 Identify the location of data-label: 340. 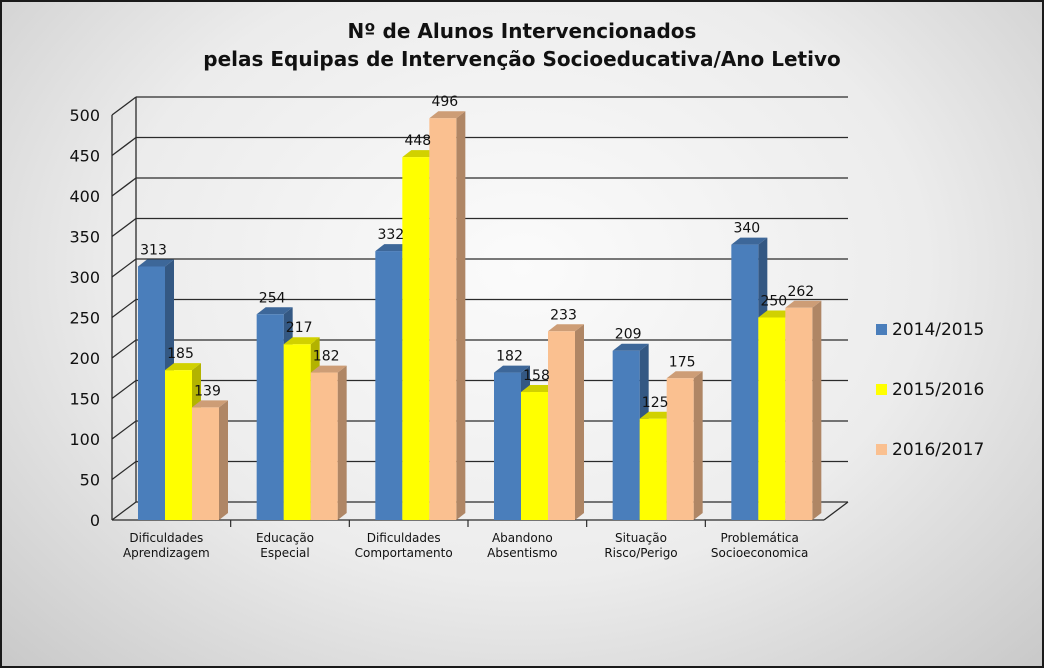
(746, 229).